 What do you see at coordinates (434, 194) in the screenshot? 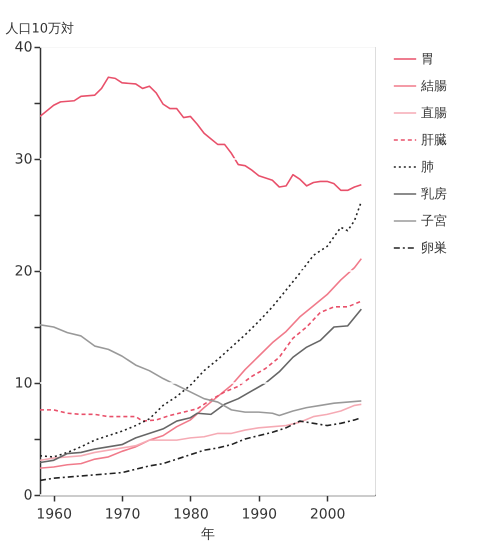
I see `legend-label: 乳房` at bounding box center [434, 194].